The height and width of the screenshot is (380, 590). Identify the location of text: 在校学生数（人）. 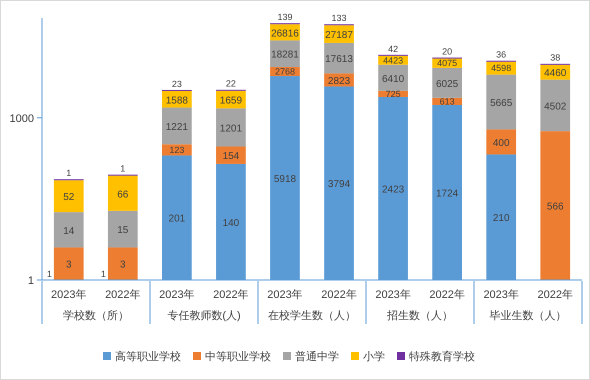
(312, 315).